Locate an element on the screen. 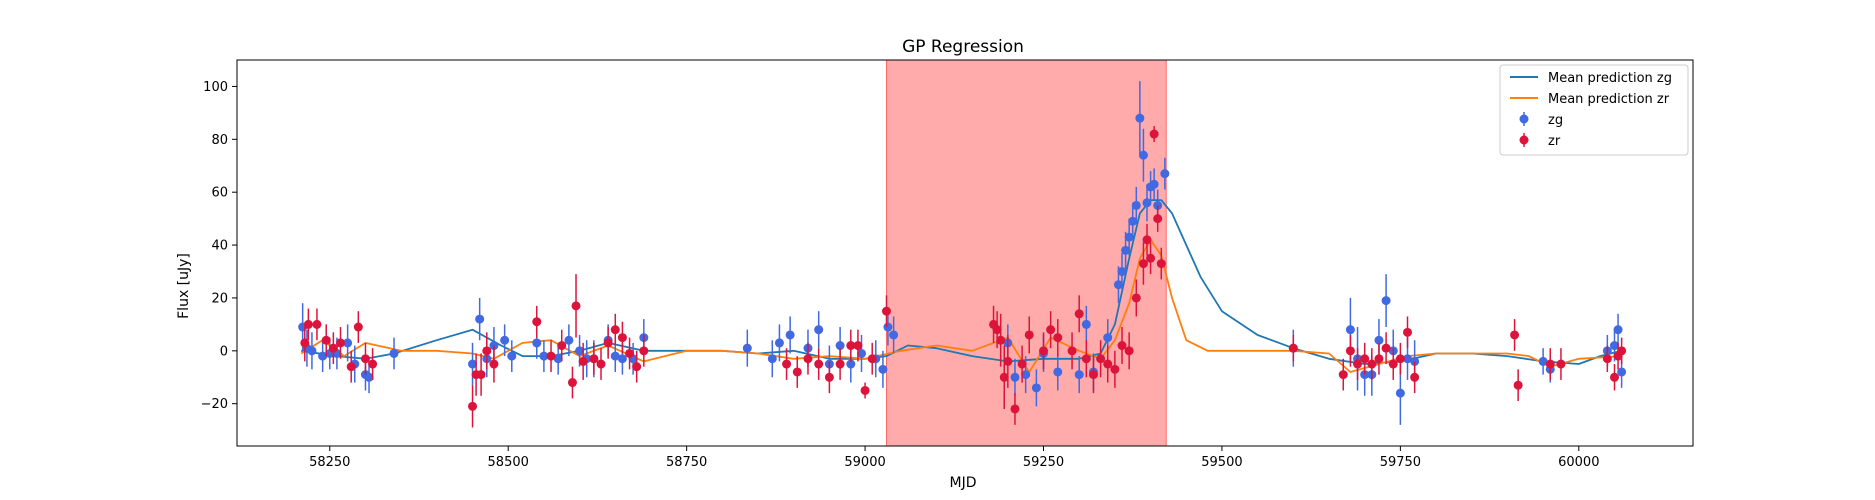 The width and height of the screenshot is (1875, 500). x-tick-label: 59250 is located at coordinates (1043, 462).